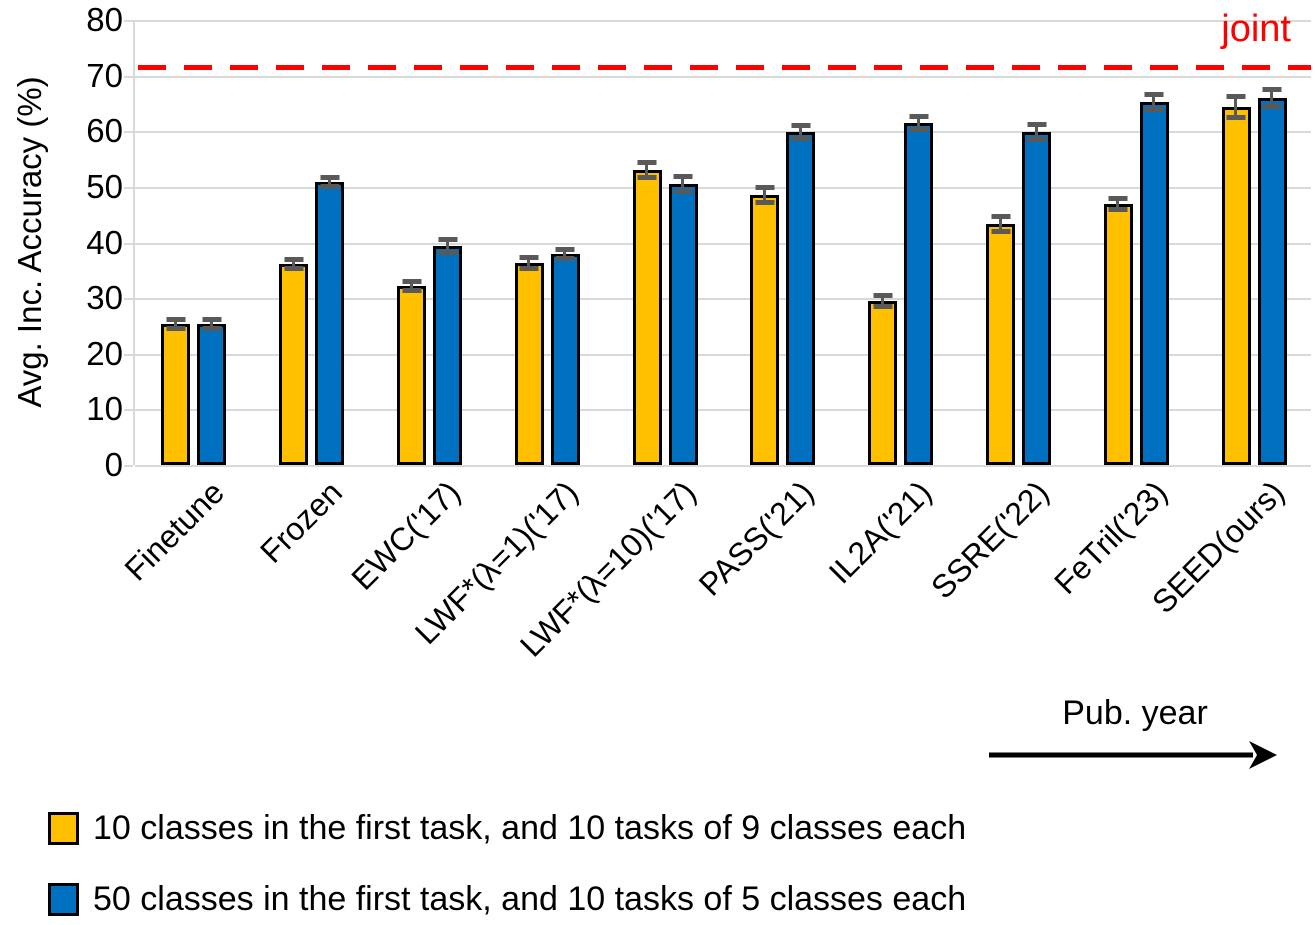  I want to click on y-tick-label: 30, so click(104, 298).